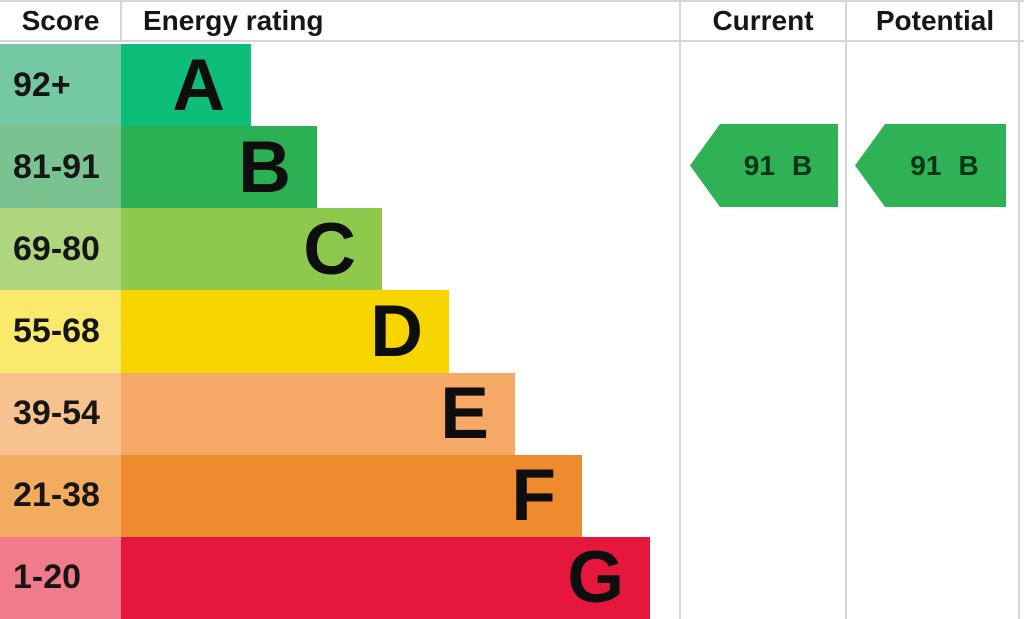  What do you see at coordinates (512, 1) in the screenshot?
I see `table-top-border` at bounding box center [512, 1].